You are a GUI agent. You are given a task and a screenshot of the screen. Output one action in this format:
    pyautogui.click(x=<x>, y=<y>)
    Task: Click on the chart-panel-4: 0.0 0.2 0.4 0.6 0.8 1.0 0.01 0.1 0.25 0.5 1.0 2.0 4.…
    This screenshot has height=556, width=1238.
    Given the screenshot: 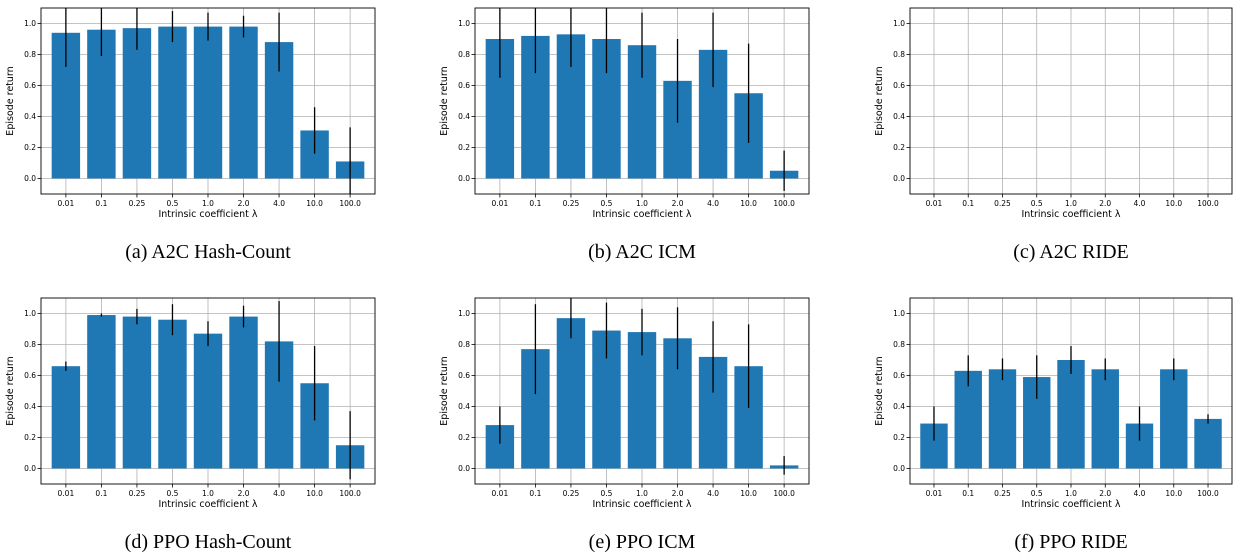 What is the action you would take?
    pyautogui.click(x=190, y=425)
    